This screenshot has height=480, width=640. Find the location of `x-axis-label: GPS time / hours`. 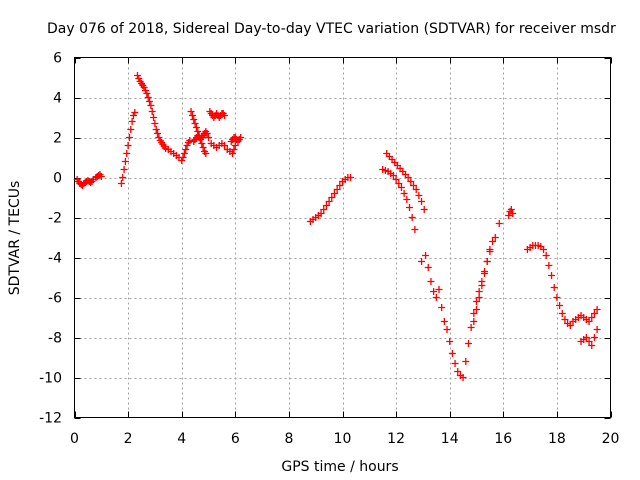

x-axis-label: GPS time / hours is located at coordinates (339, 467).